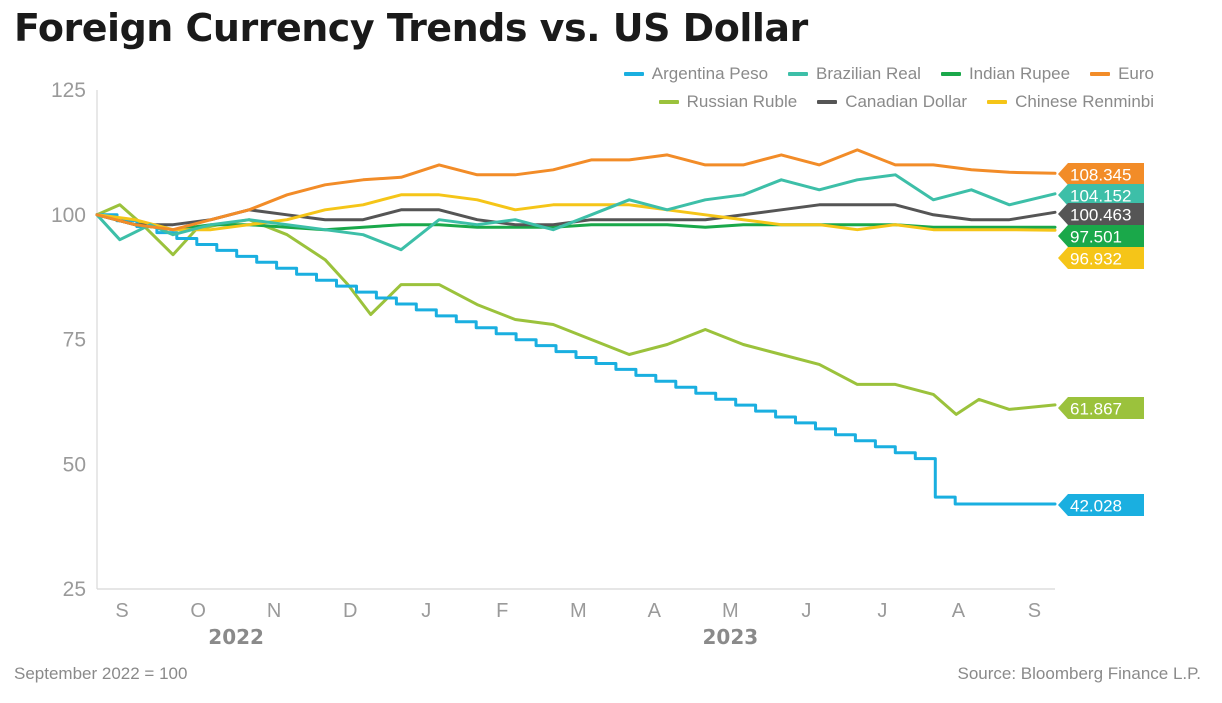 The width and height of the screenshot is (1222, 703). Describe the element at coordinates (274, 611) in the screenshot. I see `x-tick-label: N` at that location.